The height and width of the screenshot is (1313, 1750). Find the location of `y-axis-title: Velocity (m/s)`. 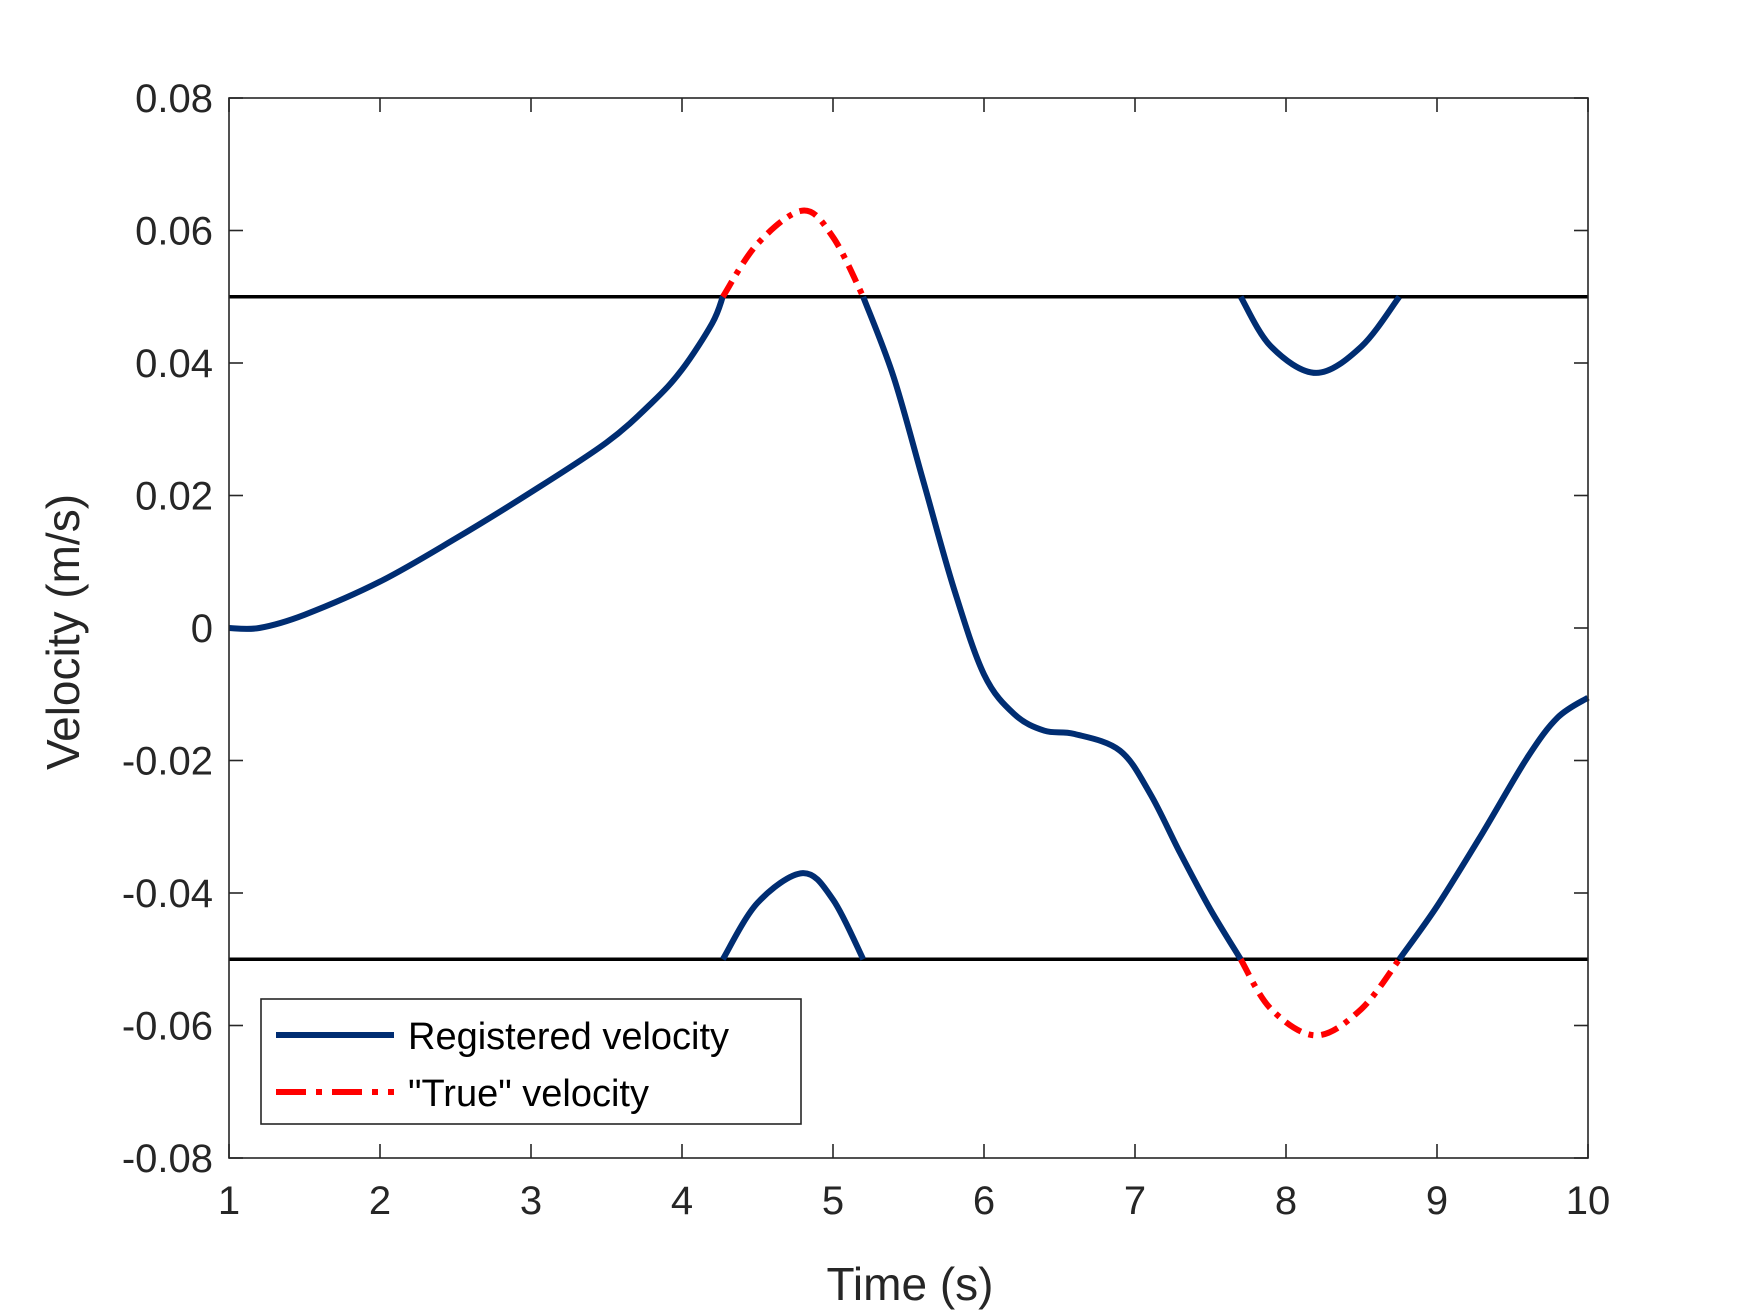

y-axis-title: Velocity (m/s) is located at coordinates (63, 632).